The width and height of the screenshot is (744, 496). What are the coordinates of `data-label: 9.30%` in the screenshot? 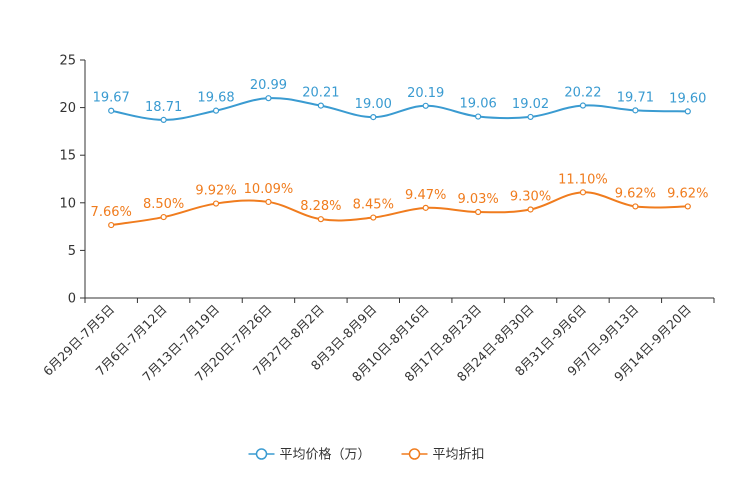 It's located at (530, 196).